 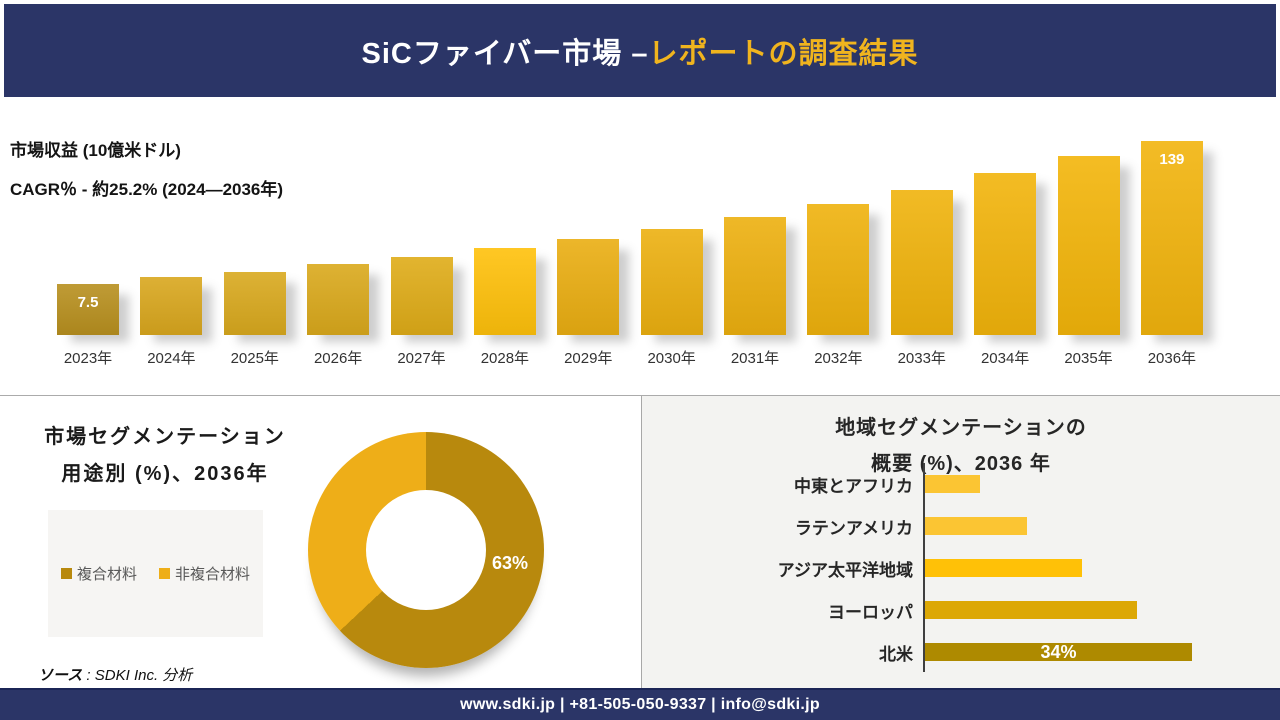 I want to click on region-label: ラテンアメリカ, so click(x=853, y=528).